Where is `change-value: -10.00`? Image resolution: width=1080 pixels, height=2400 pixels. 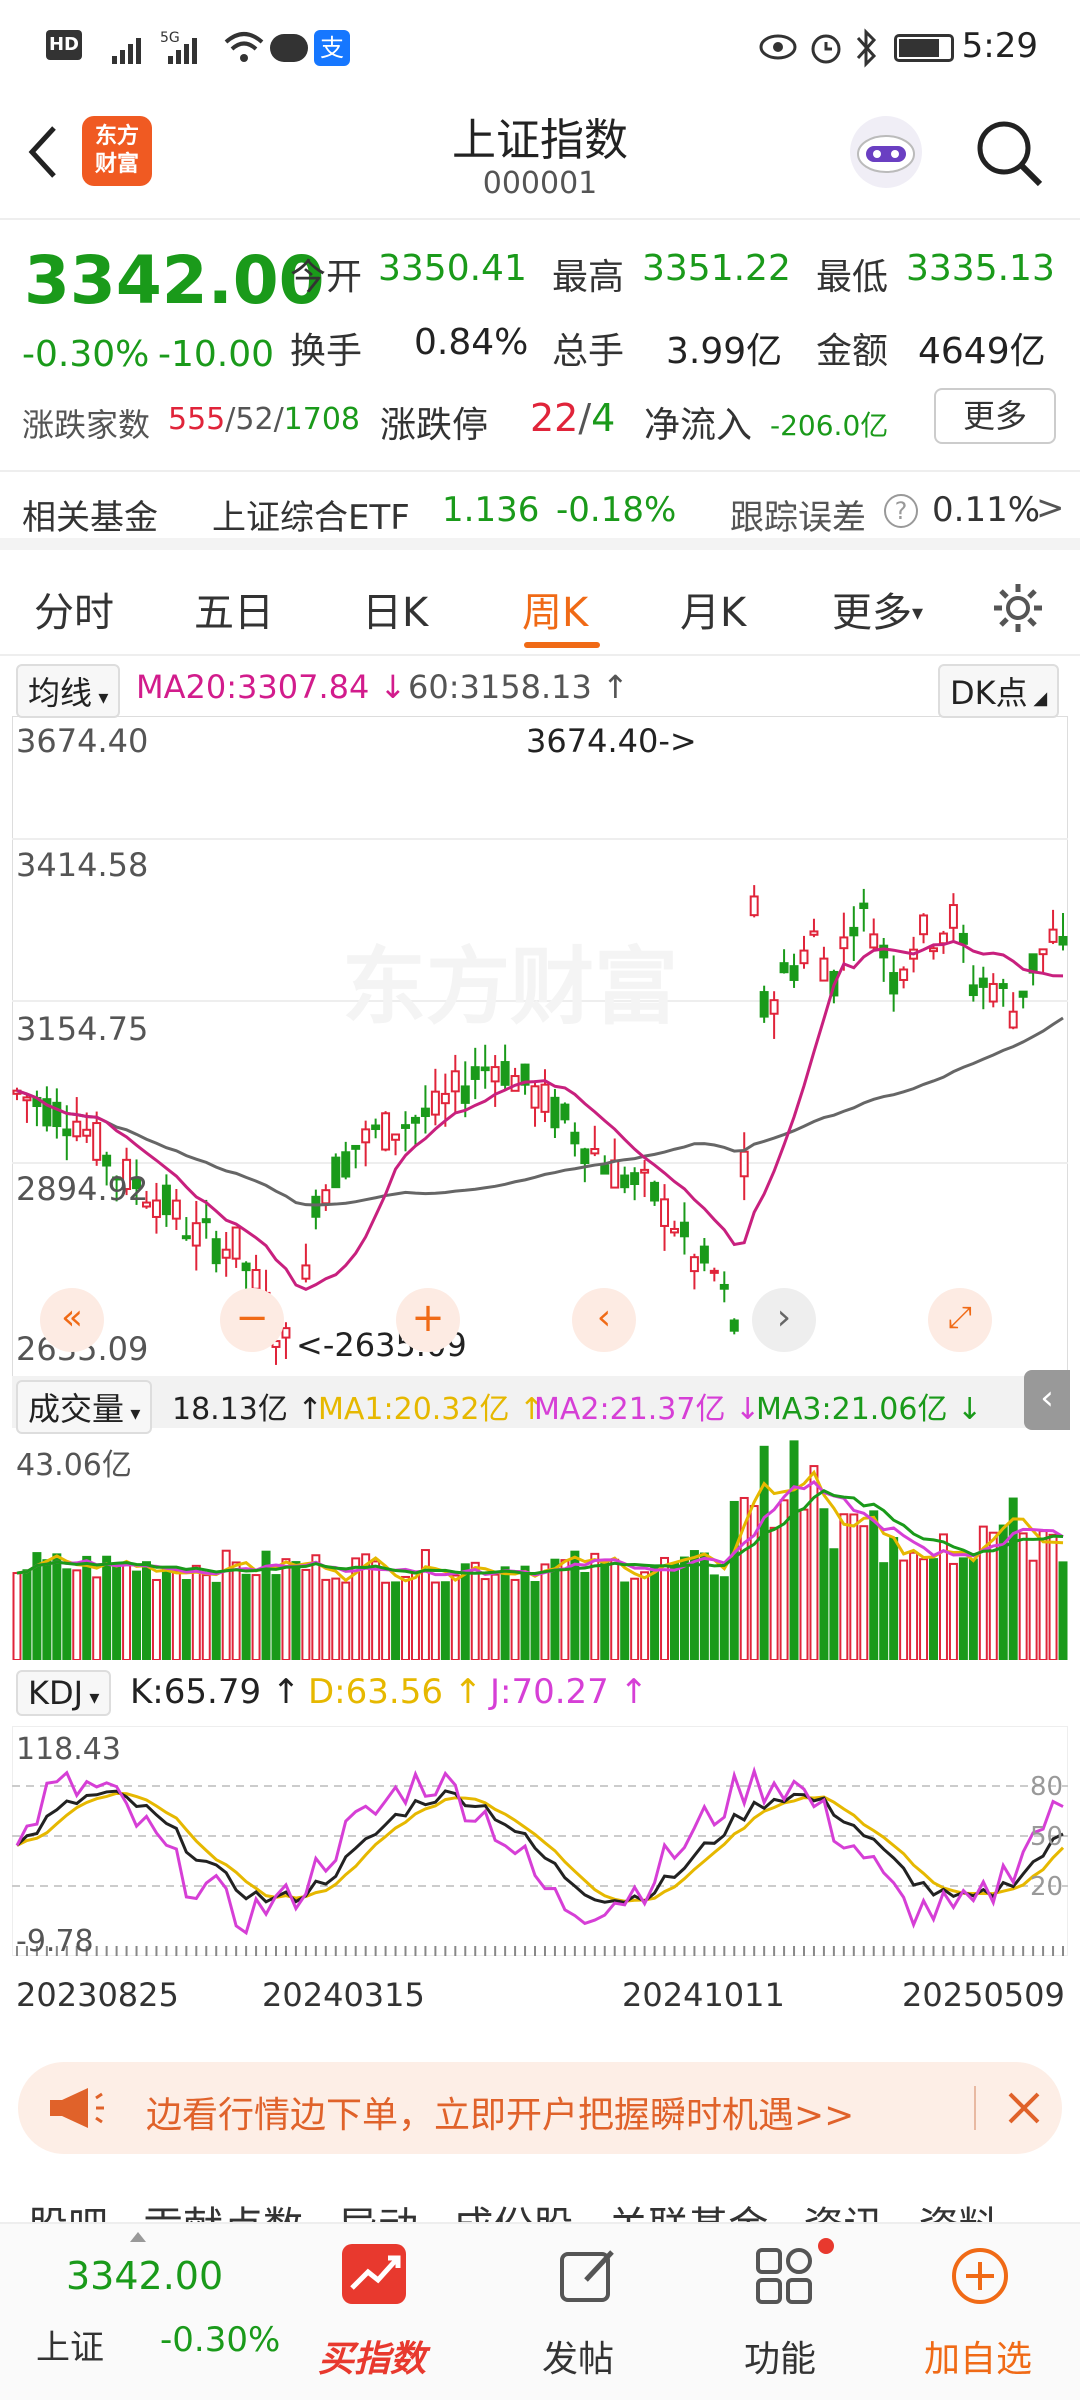
change-value: -10.00 is located at coordinates (216, 354).